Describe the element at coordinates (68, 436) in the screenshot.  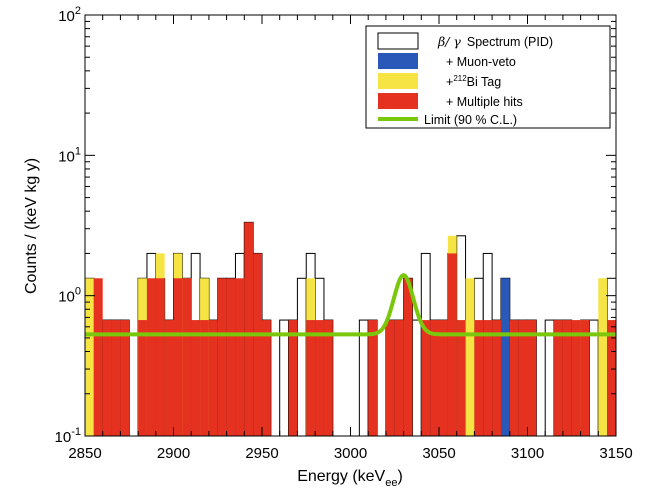
I see `y-tick-label: 10⁻¹` at that location.